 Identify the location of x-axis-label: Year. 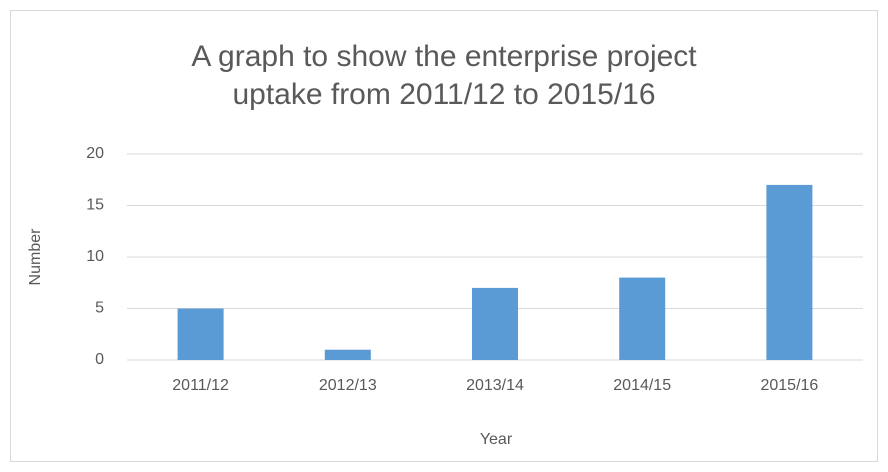
(496, 439).